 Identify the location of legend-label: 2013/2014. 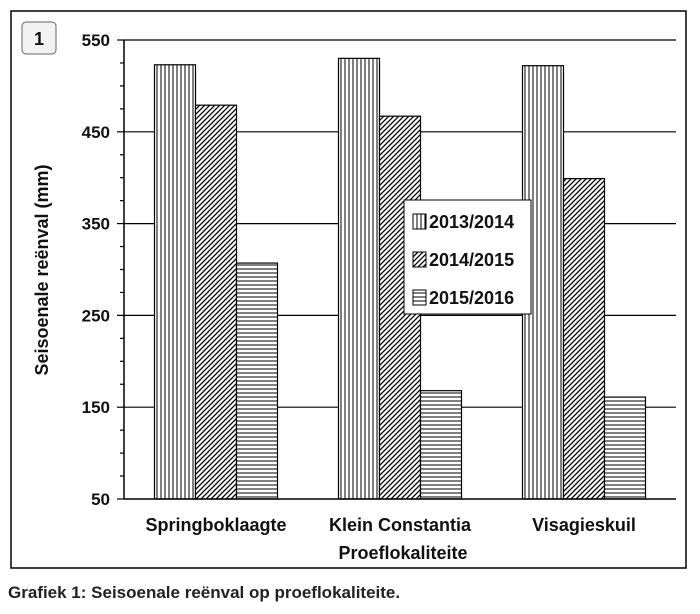
(471, 222).